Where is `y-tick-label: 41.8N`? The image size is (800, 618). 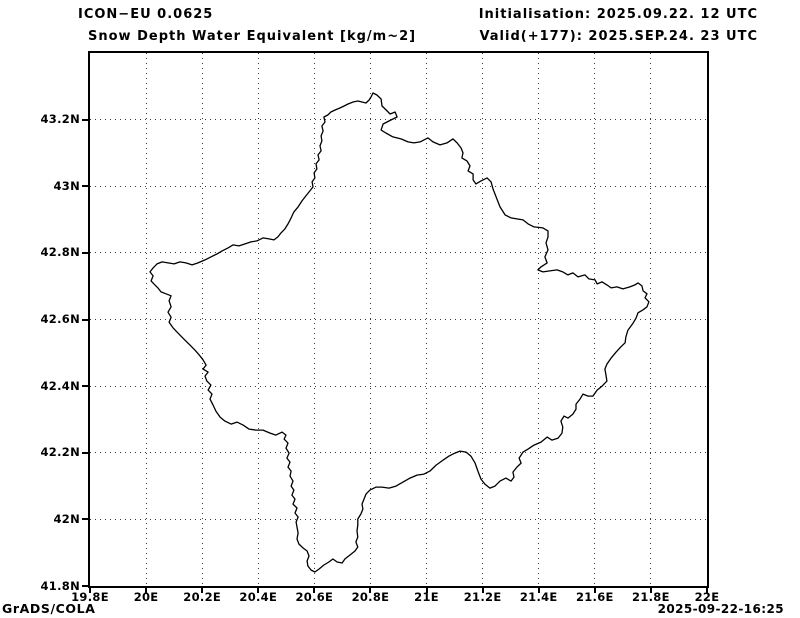
y-tick-label: 41.8N is located at coordinates (60, 585).